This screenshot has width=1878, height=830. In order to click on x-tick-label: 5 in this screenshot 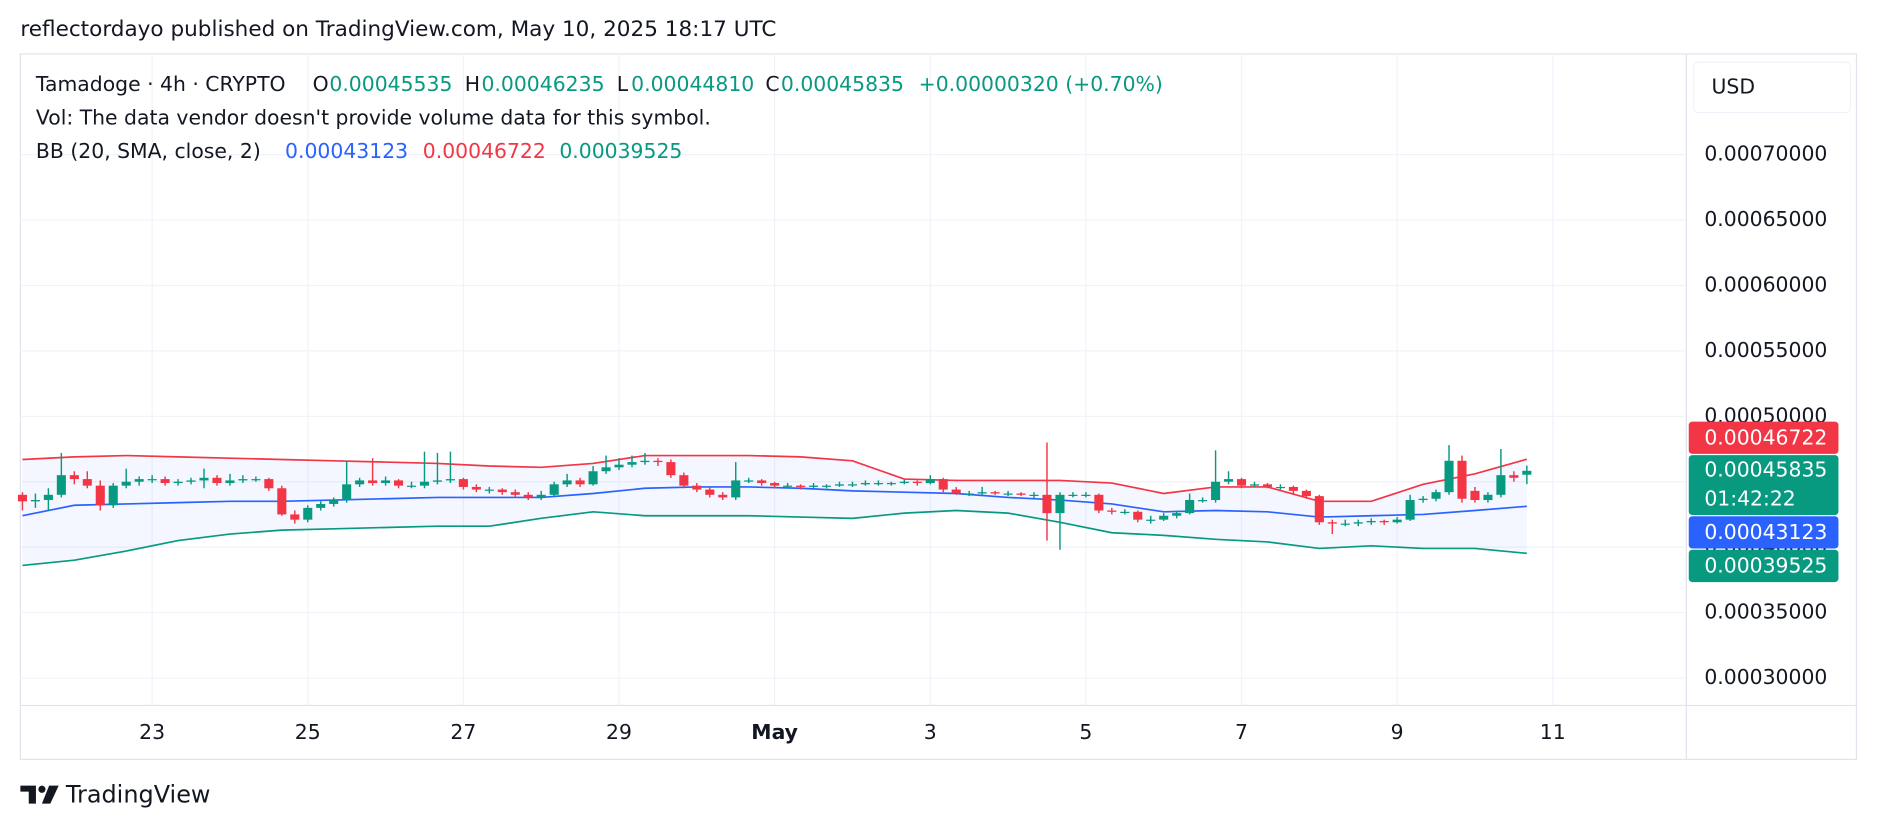, I will do `click(1085, 732)`.